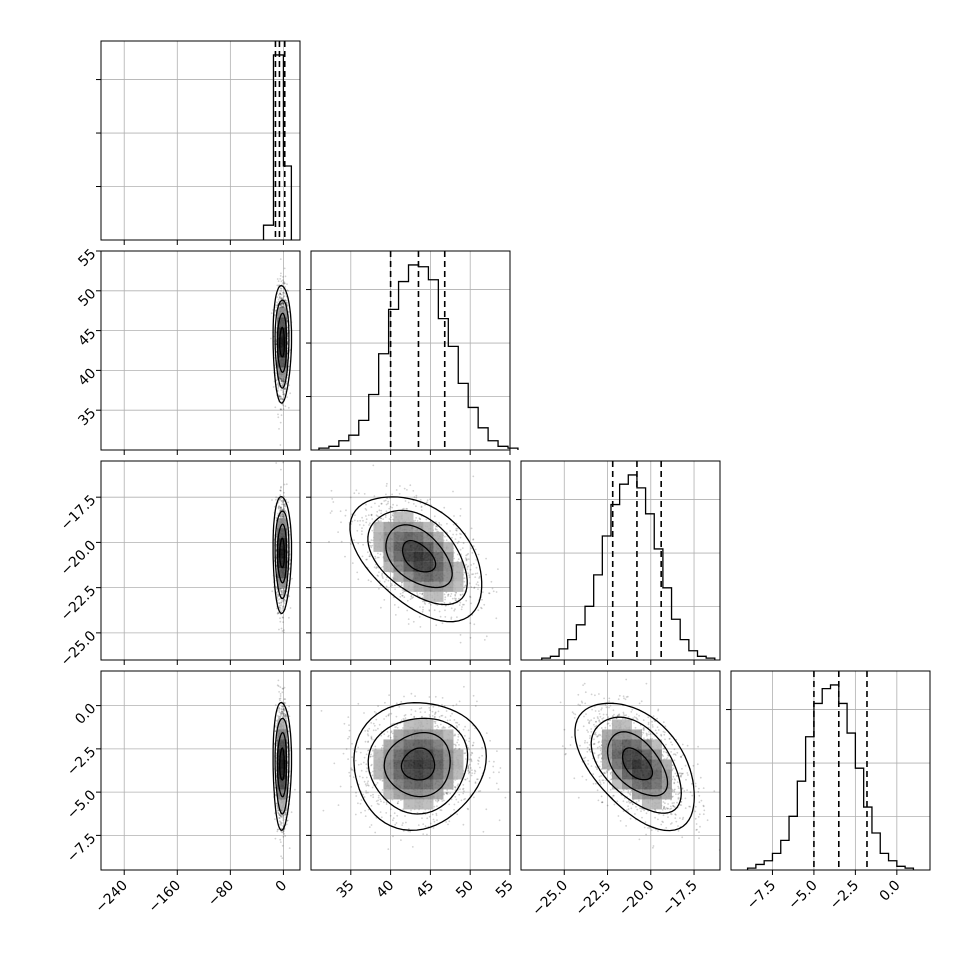  I want to click on density-shading, so click(282, 553).